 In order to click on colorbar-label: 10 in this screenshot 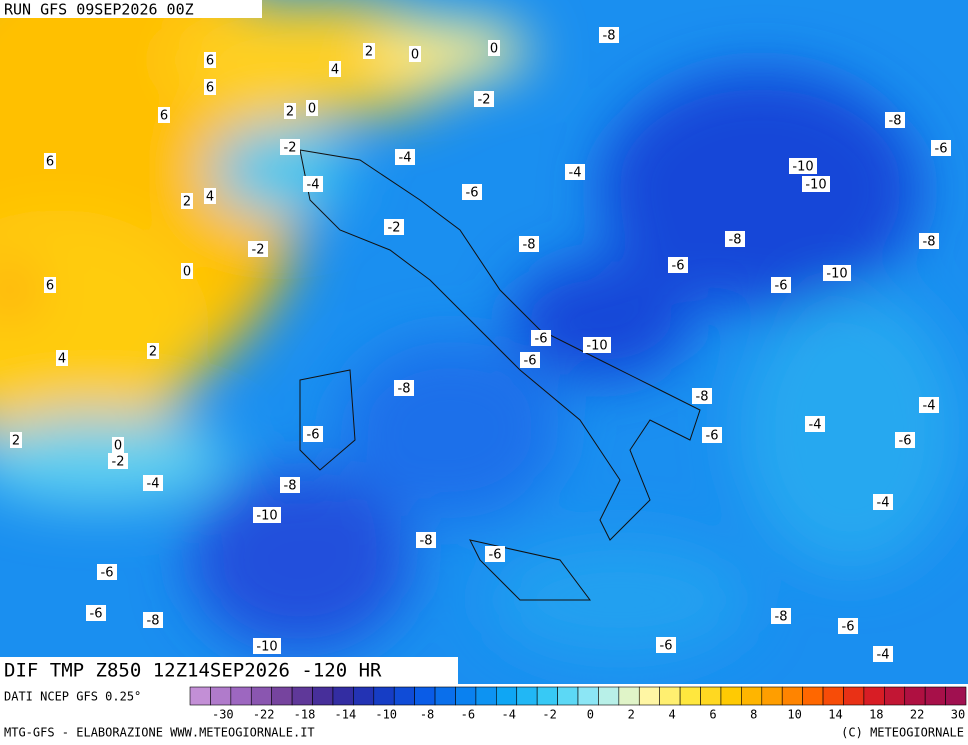, I will do `click(794, 715)`.